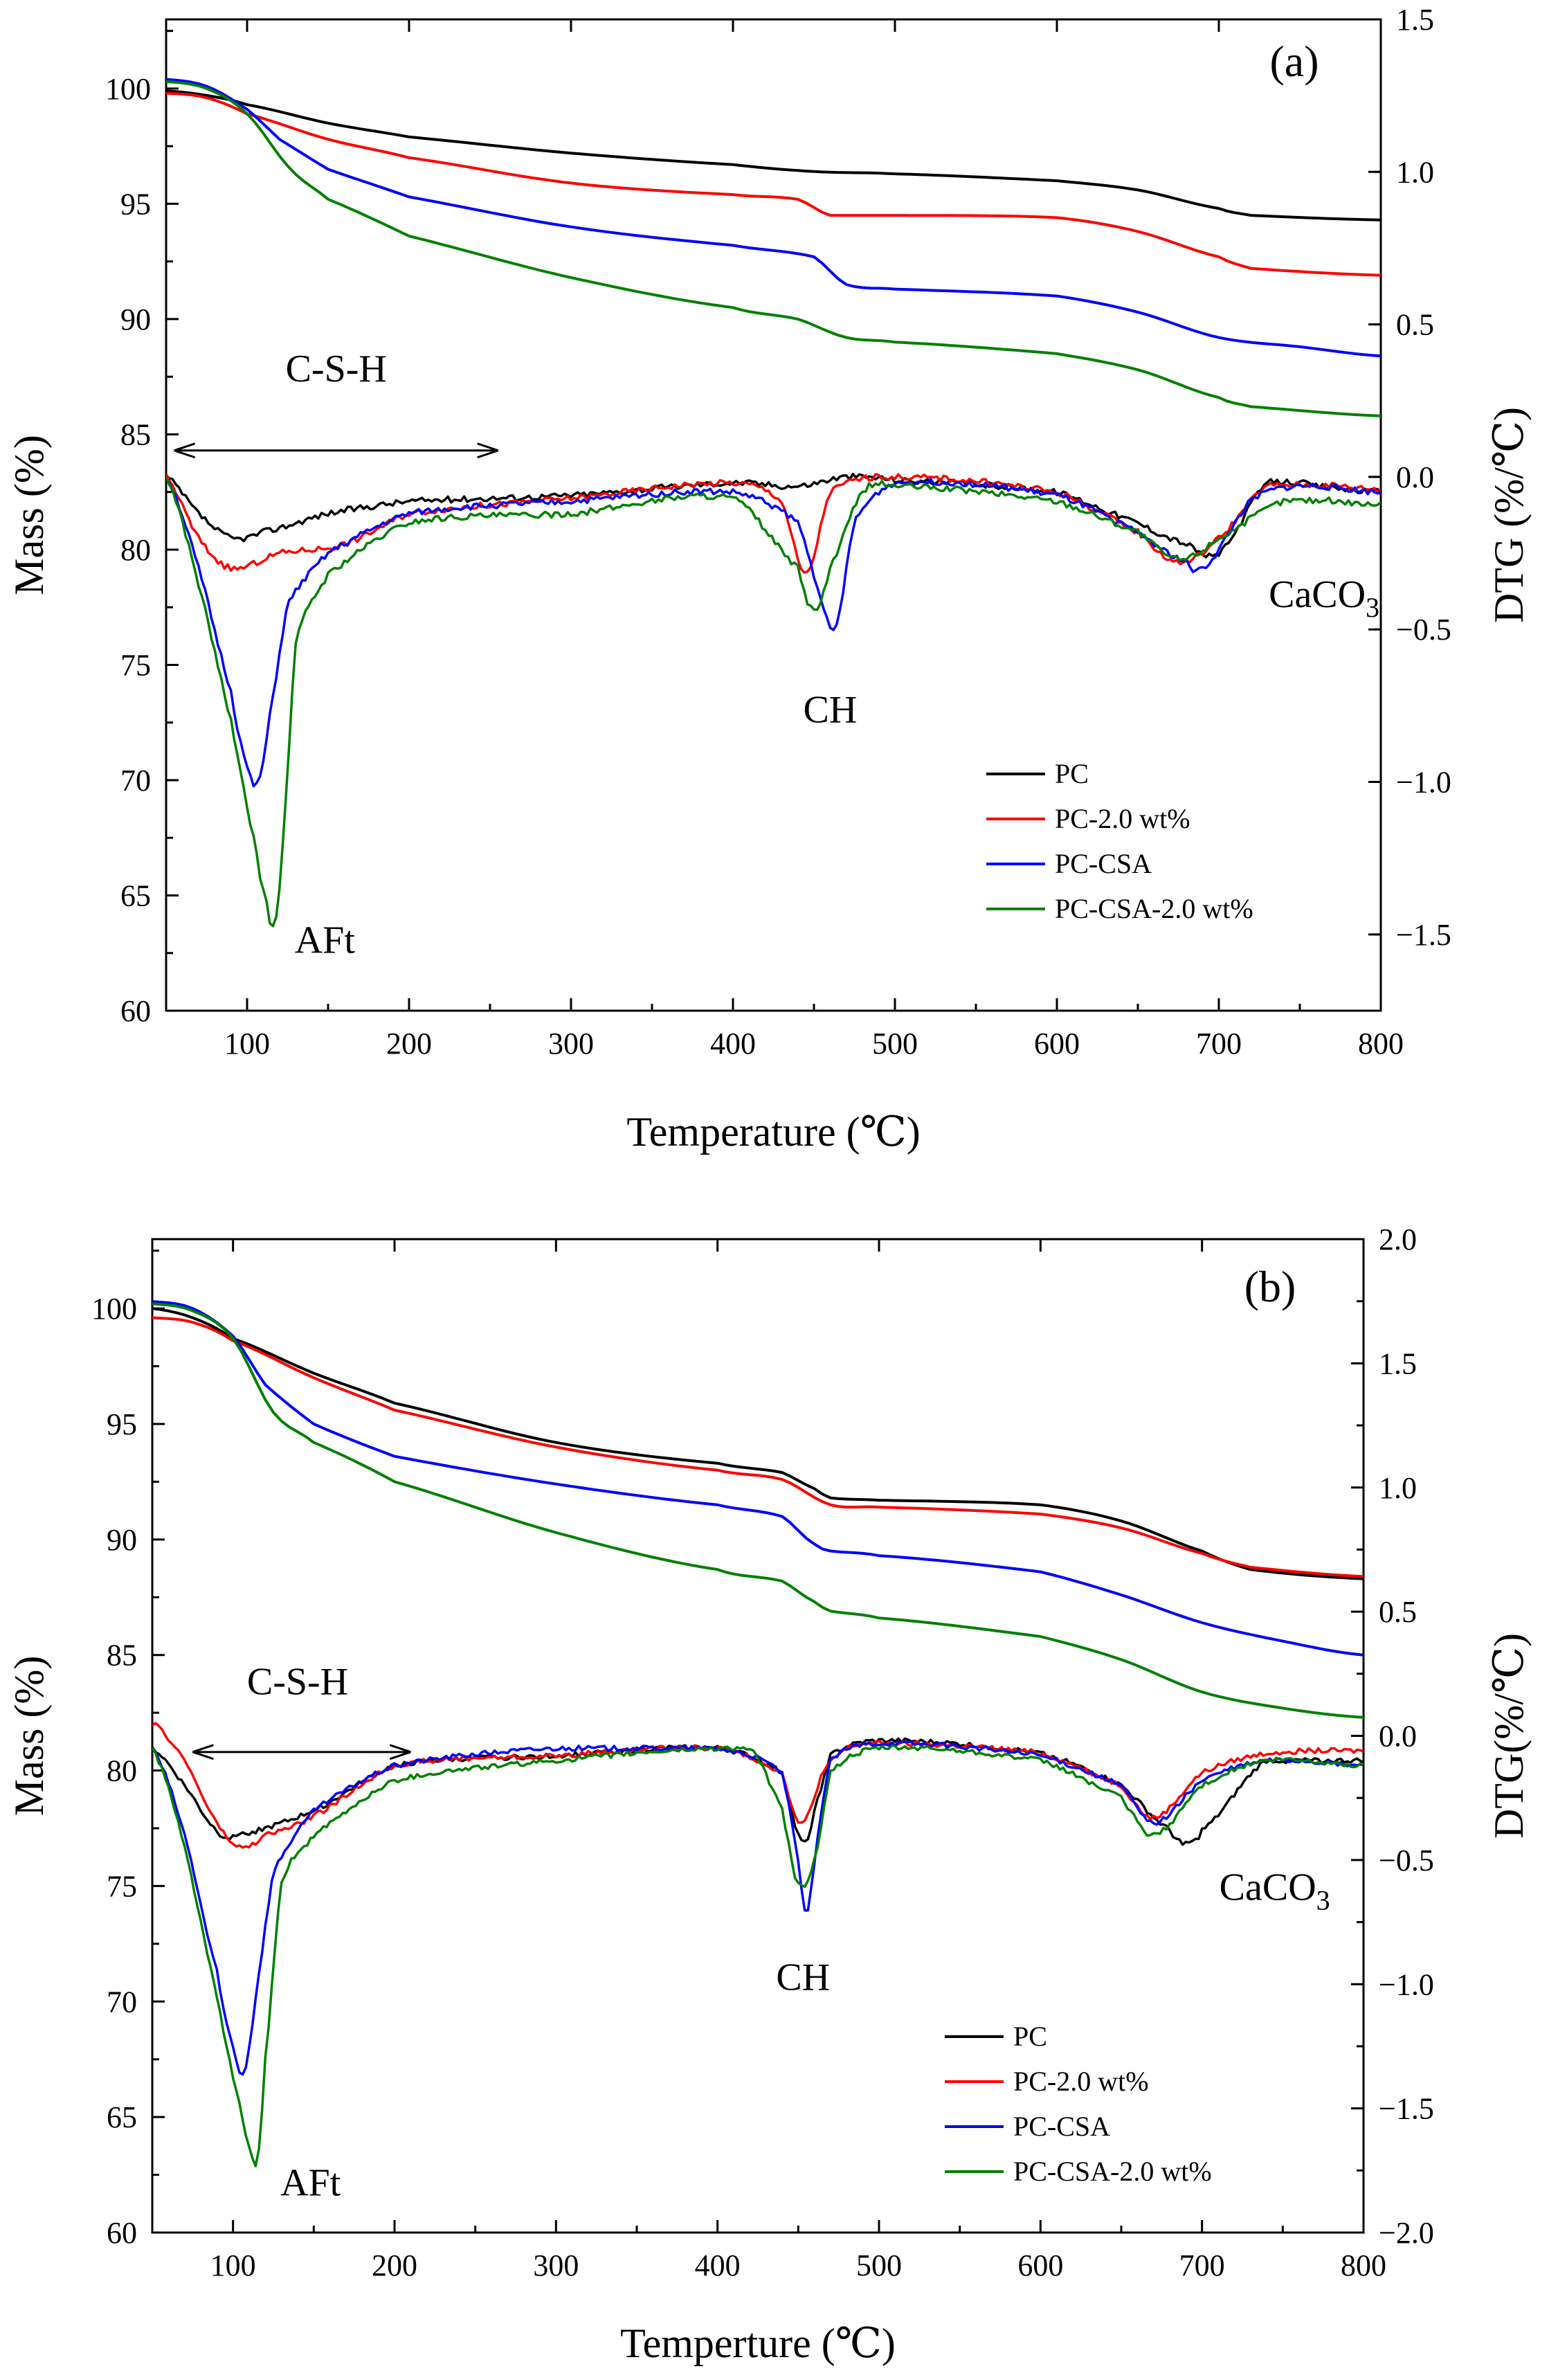  Describe the element at coordinates (758, 2343) in the screenshot. I see `x-axis-title: Temperture (℃)` at that location.